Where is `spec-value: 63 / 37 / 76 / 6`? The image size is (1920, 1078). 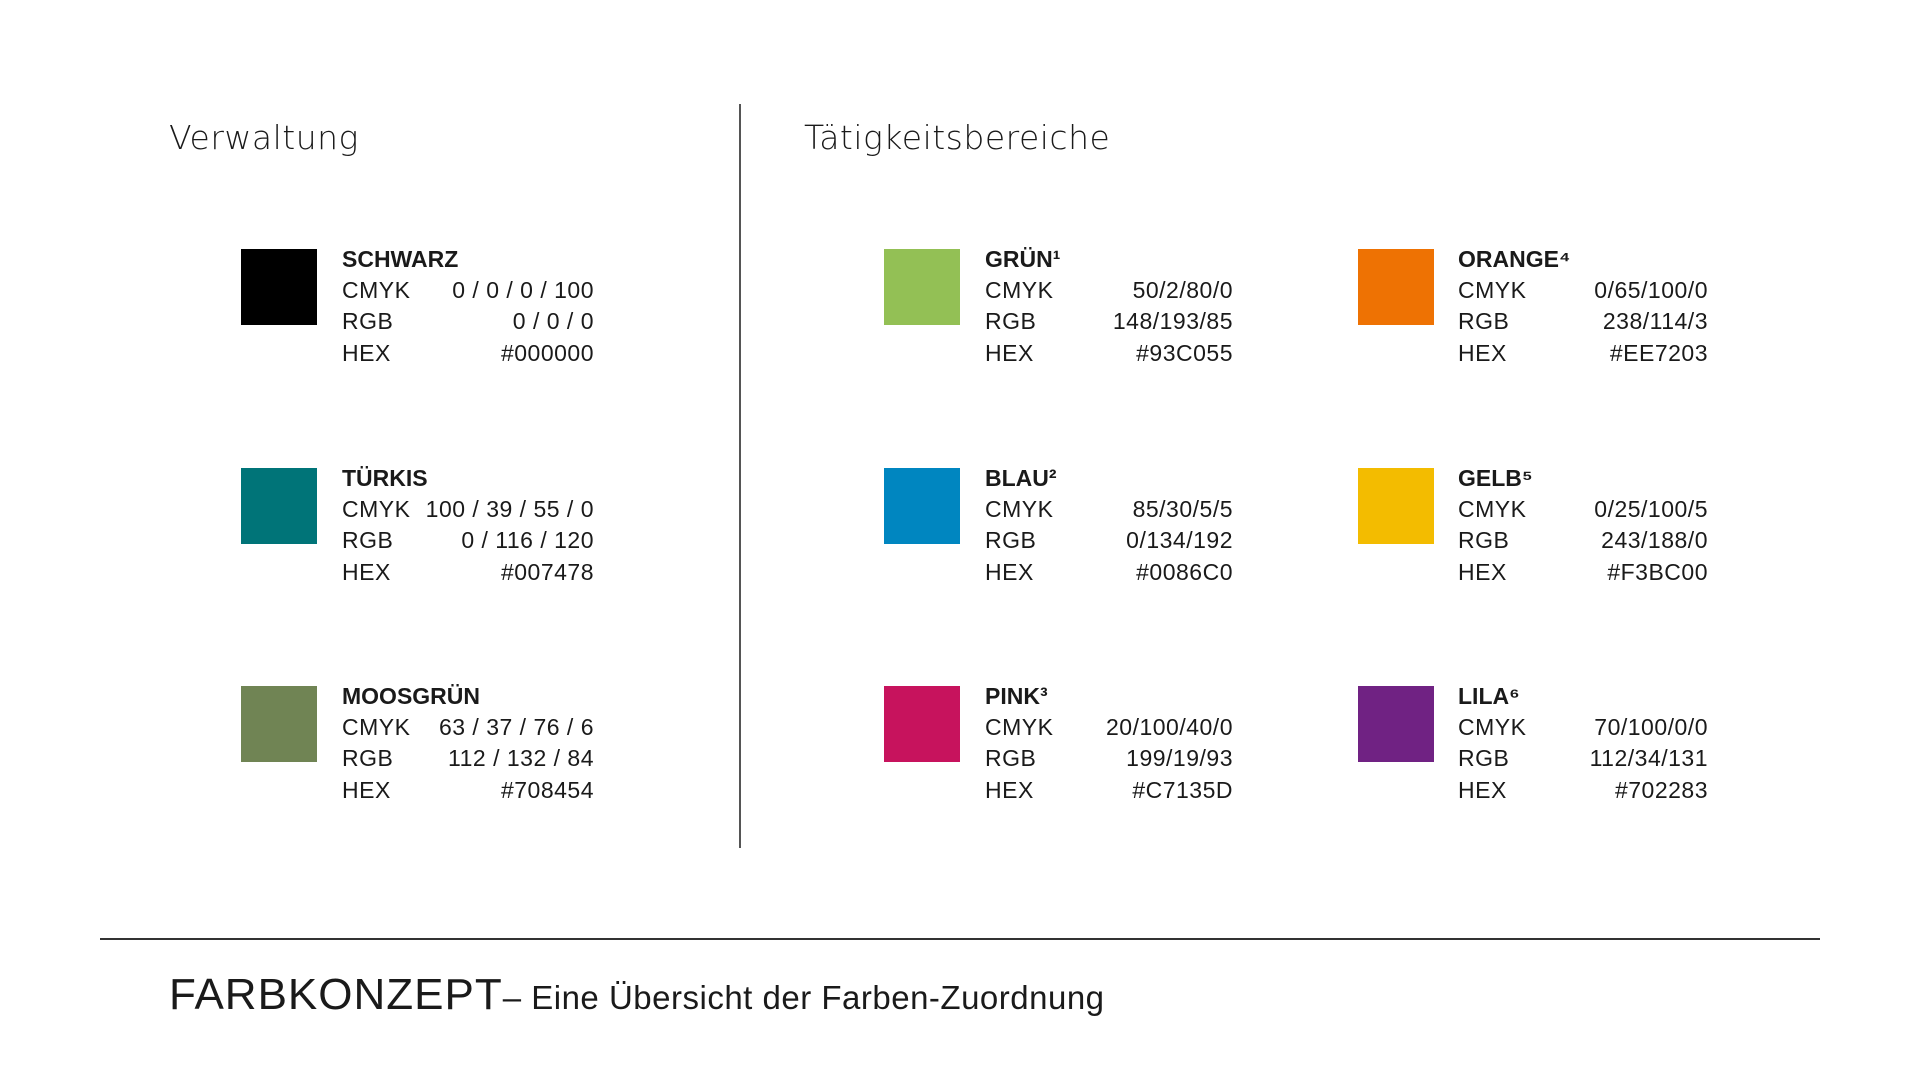 spec-value: 63 / 37 / 76 / 6 is located at coordinates (516, 727).